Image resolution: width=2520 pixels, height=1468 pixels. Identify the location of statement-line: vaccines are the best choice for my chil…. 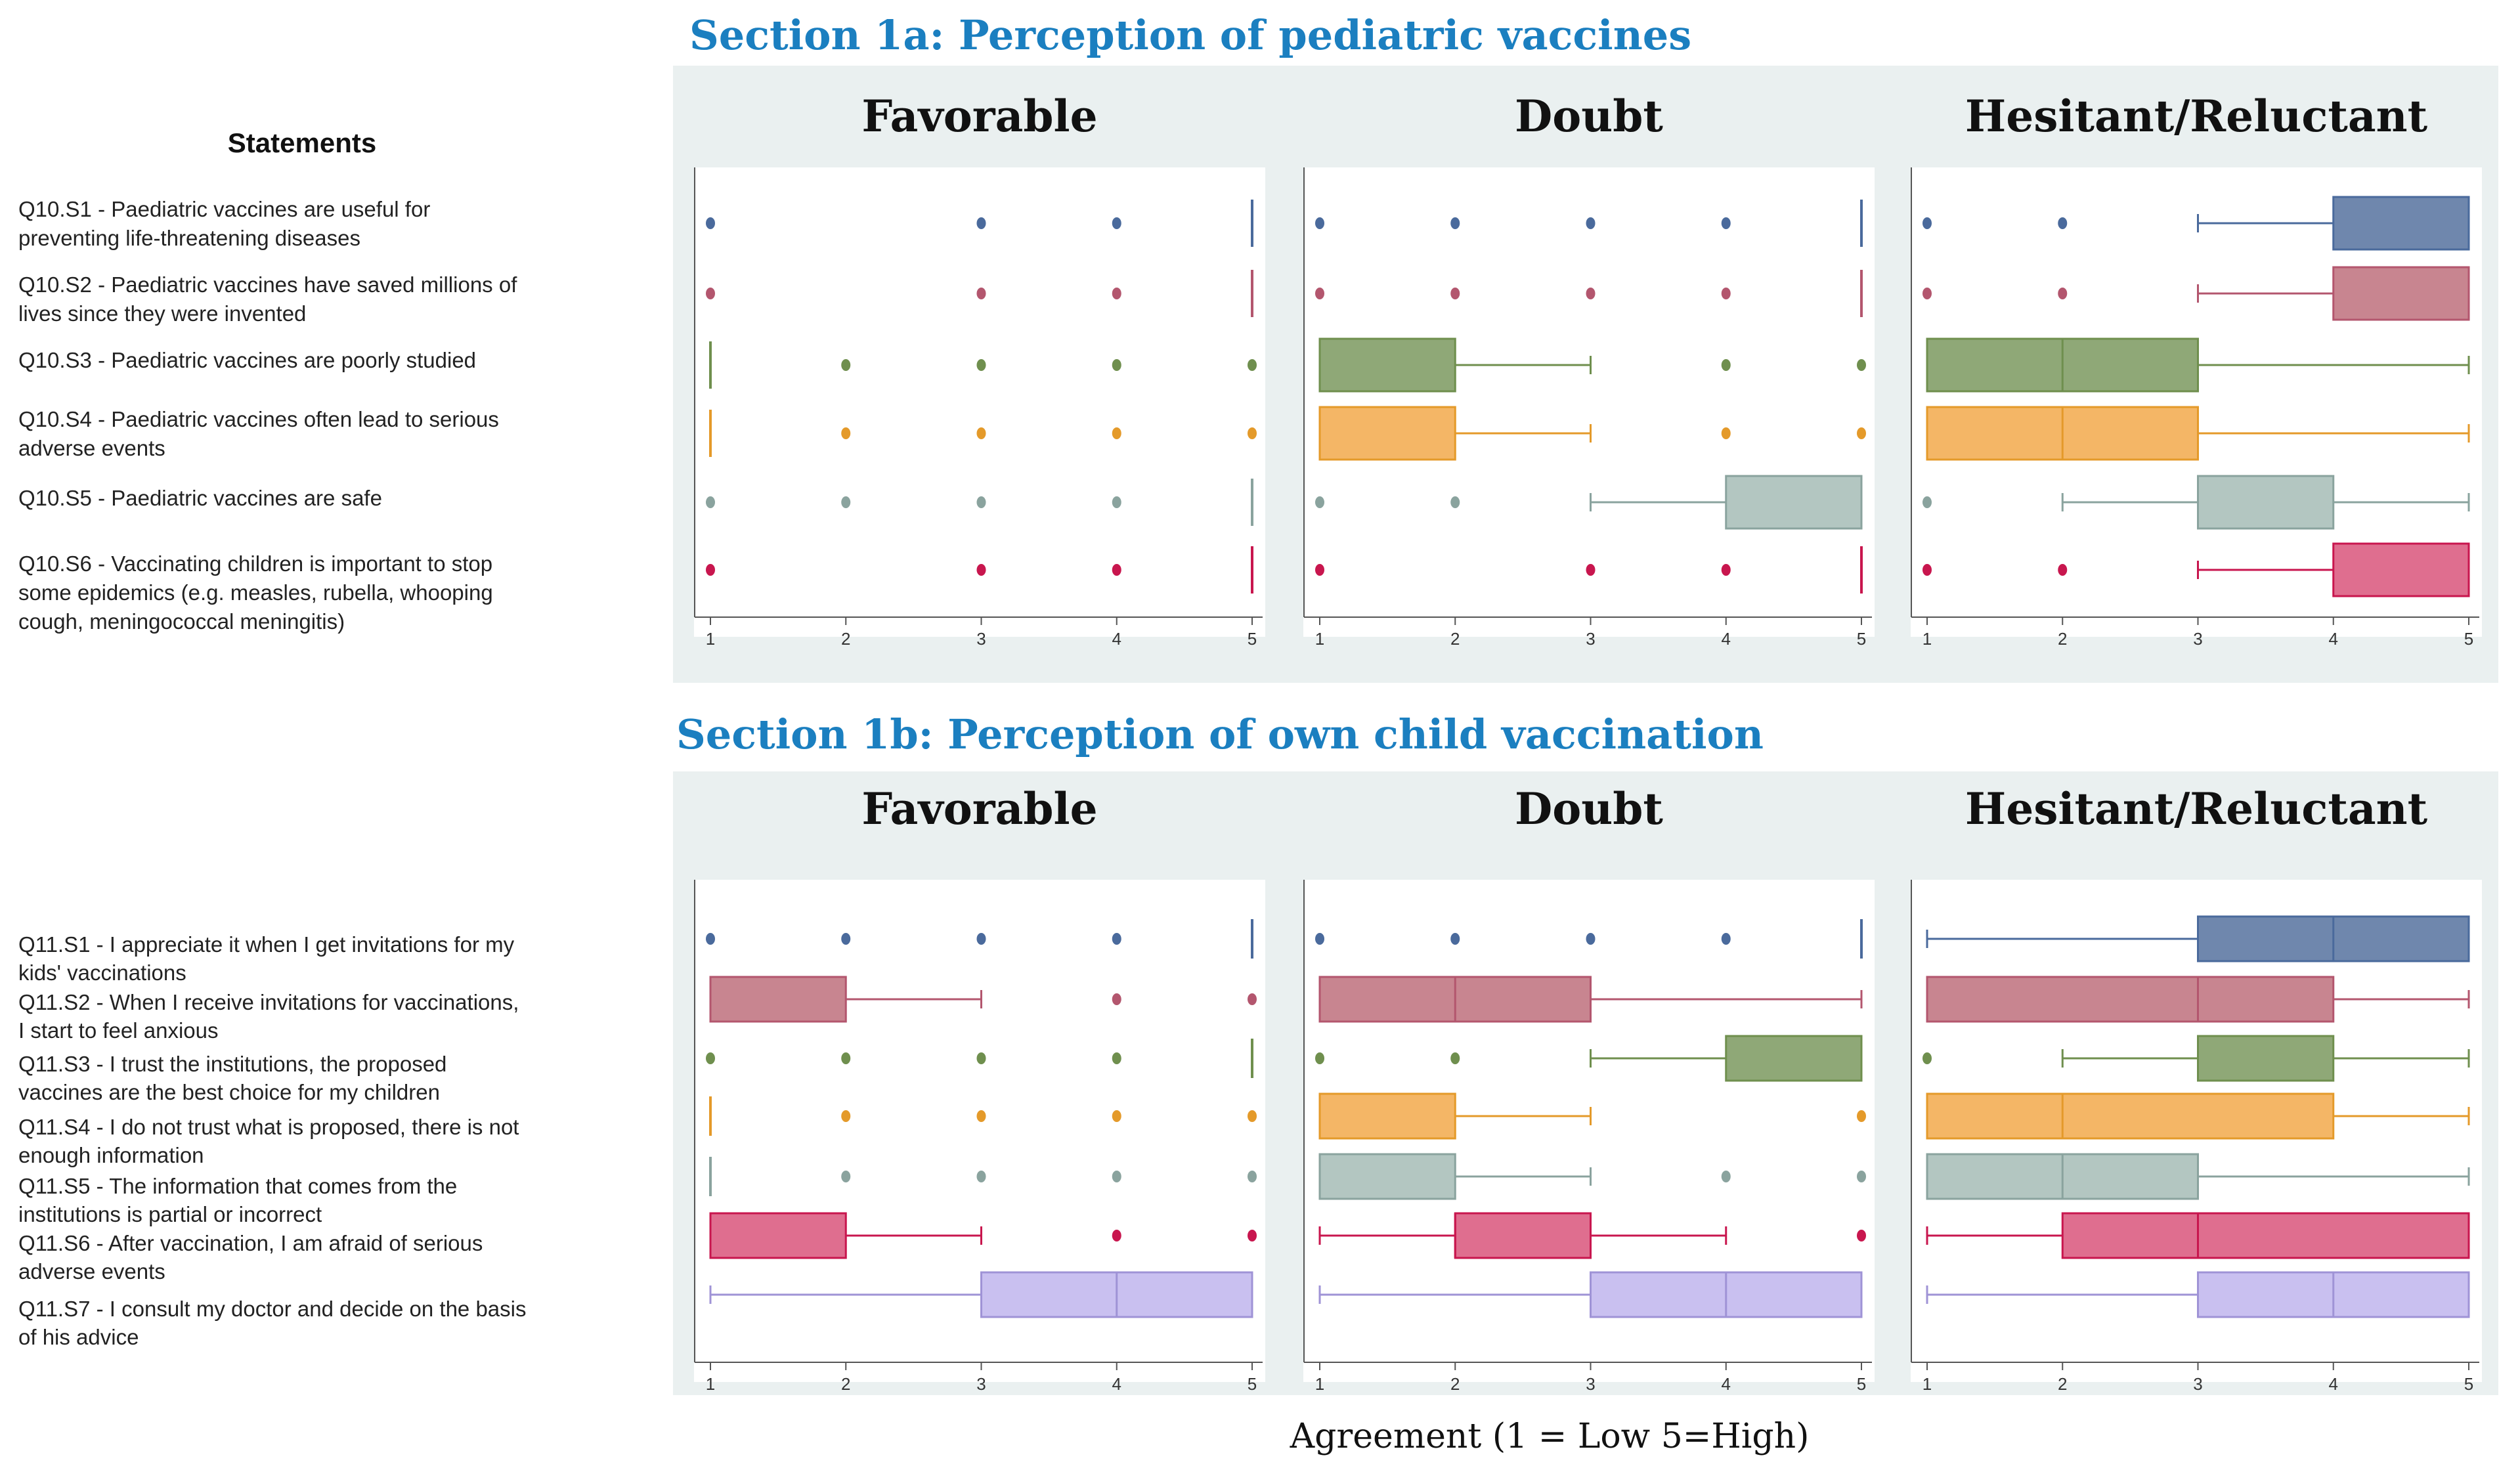
(229, 1092).